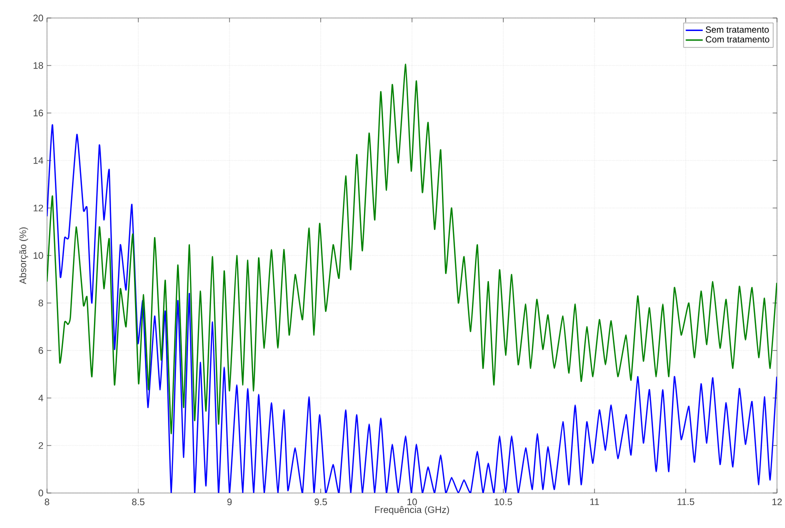 The width and height of the screenshot is (785, 528). I want to click on x-tick-label: 10.5, so click(503, 502).